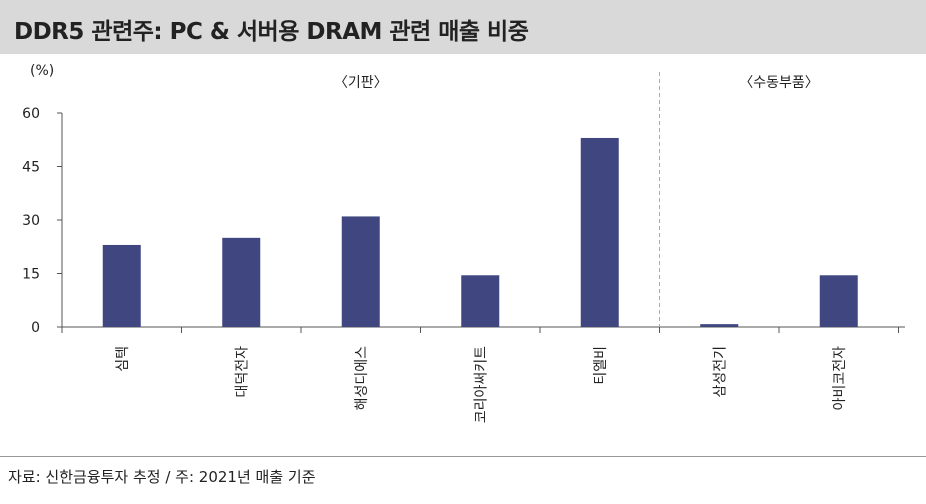 This screenshot has height=504, width=926. Describe the element at coordinates (720, 372) in the screenshot. I see `x-category-label: 삼성전기` at that location.